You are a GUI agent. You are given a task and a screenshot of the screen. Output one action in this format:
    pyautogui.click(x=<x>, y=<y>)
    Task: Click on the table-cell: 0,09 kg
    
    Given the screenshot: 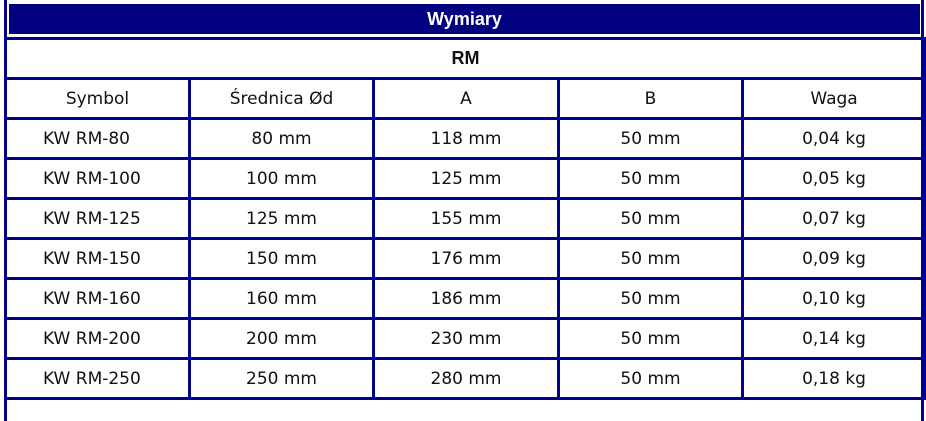 What is the action you would take?
    pyautogui.click(x=833, y=258)
    